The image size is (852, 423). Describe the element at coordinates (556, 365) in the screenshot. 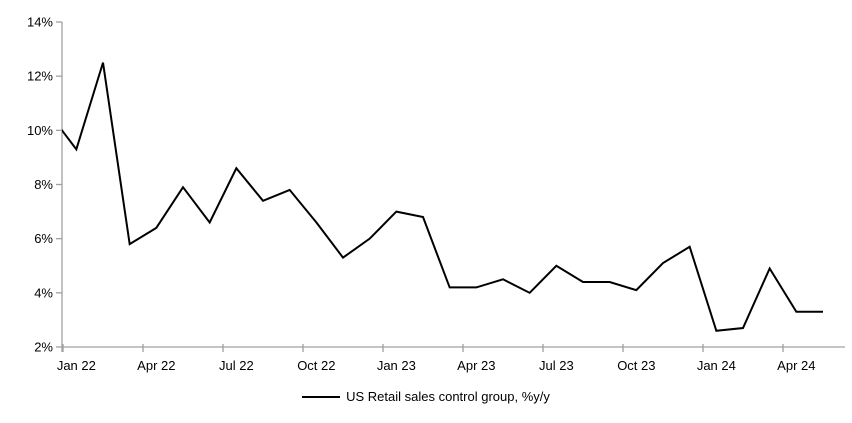

I see `x-tick-label: Jul 23` at that location.